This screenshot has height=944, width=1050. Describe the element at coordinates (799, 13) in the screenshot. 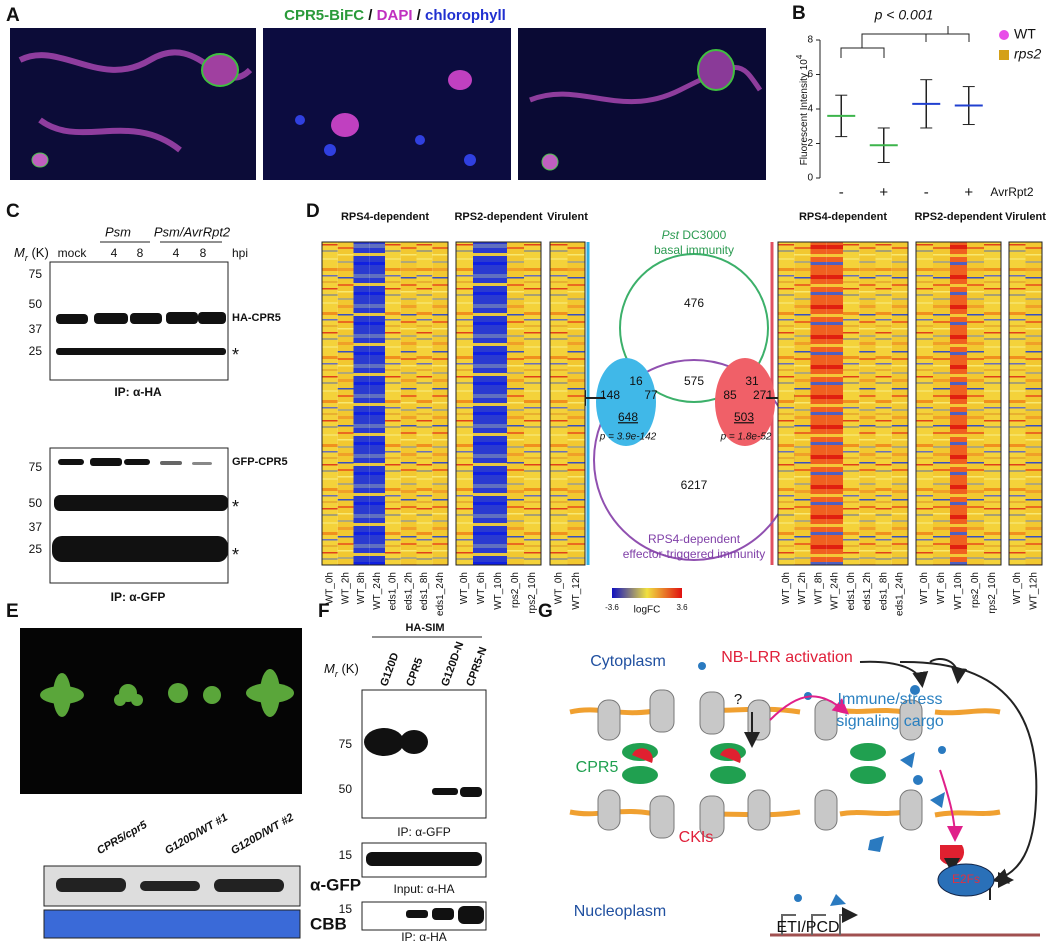

I see `label: B` at that location.